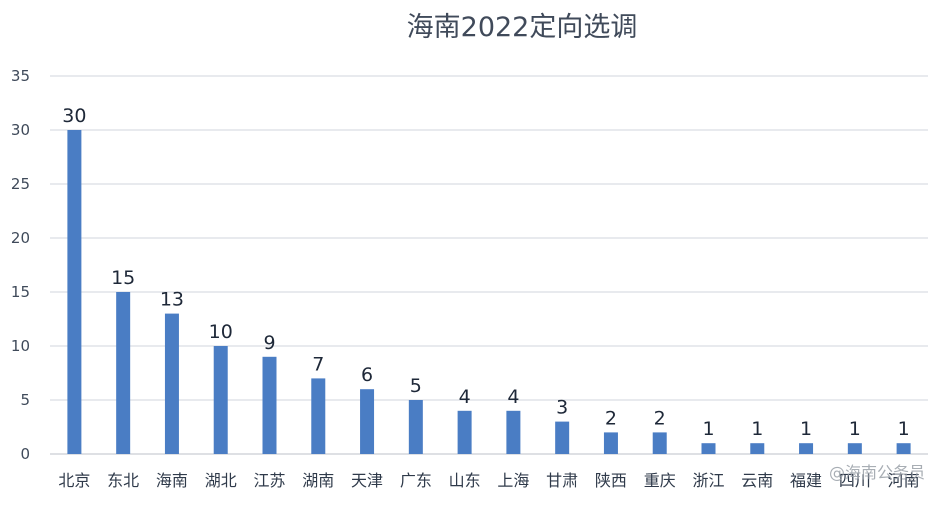  I want to click on watermark: @海南公务员, so click(877, 472).